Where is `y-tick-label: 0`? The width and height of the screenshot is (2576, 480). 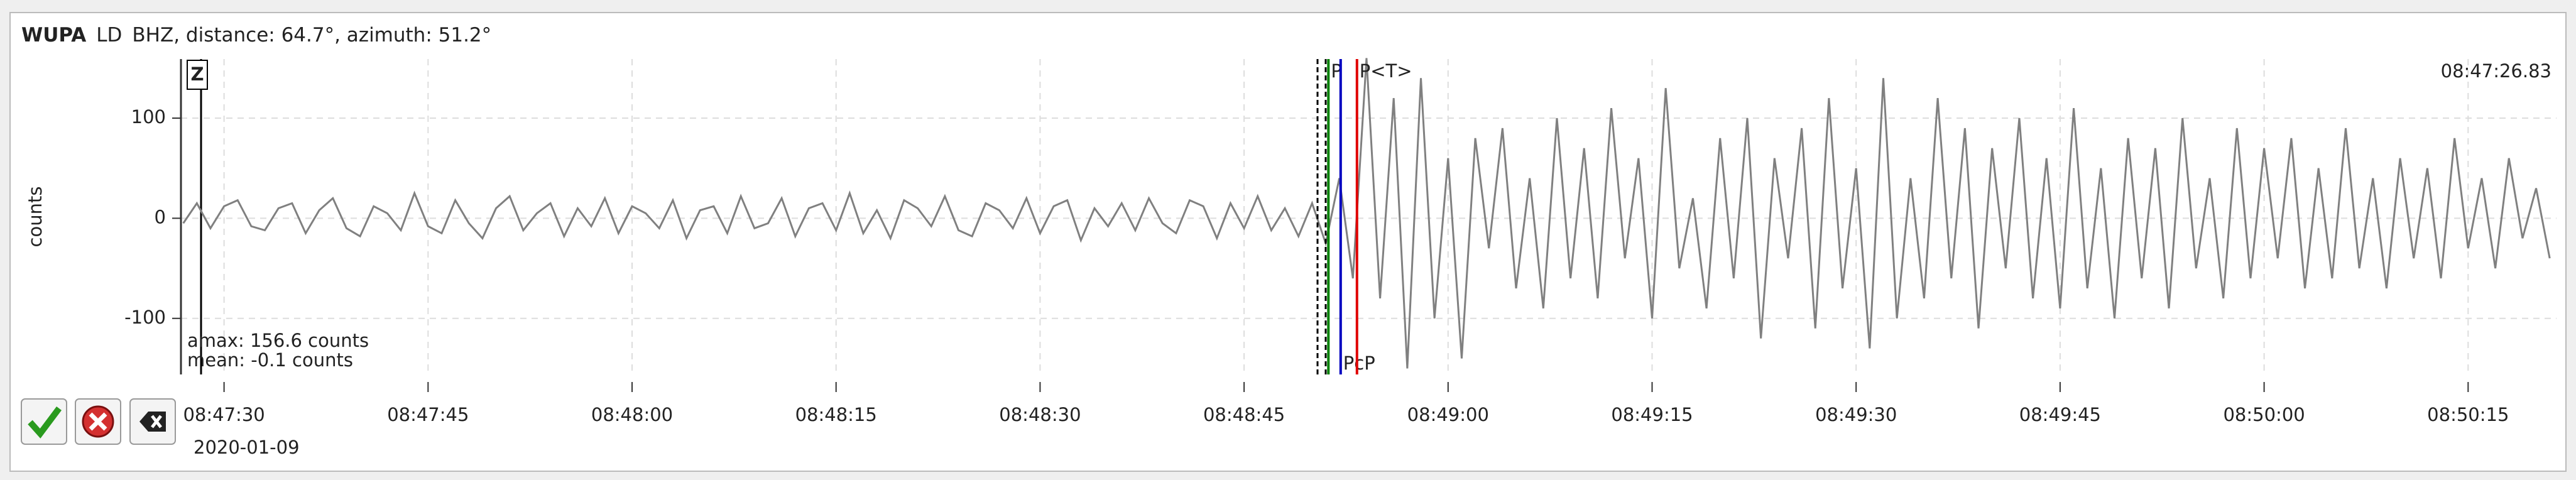 y-tick-label: 0 is located at coordinates (160, 216).